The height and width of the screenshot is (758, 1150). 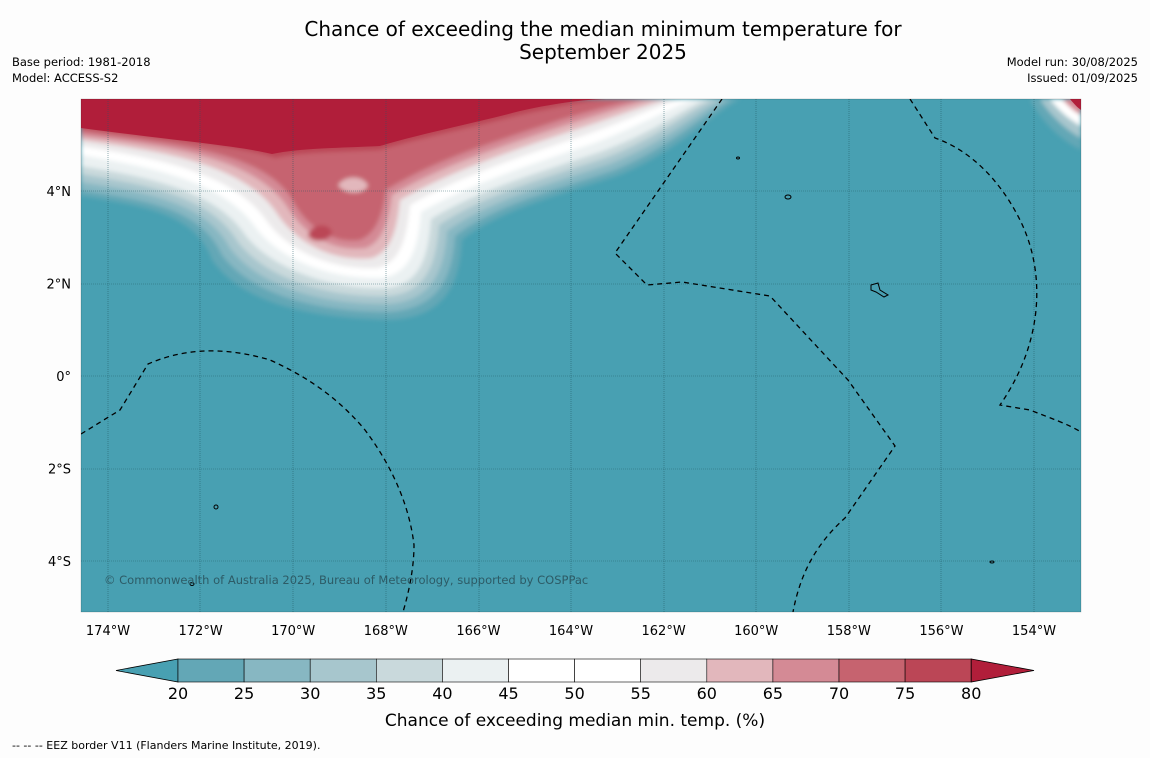 What do you see at coordinates (244, 693) in the screenshot?
I see `colorbar-tick-label: 25` at bounding box center [244, 693].